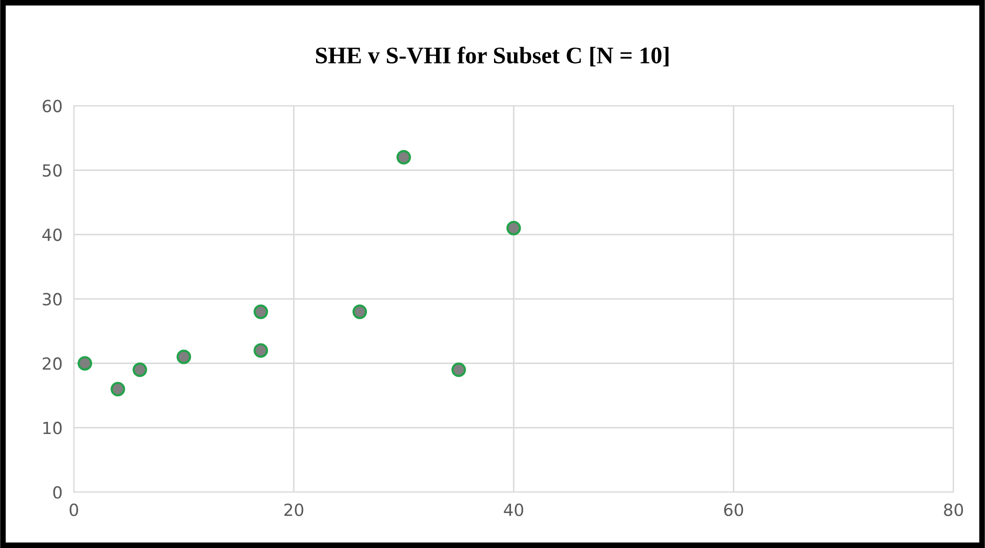 The height and width of the screenshot is (548, 985). What do you see at coordinates (294, 510) in the screenshot?
I see `x-tick-label: 20` at bounding box center [294, 510].